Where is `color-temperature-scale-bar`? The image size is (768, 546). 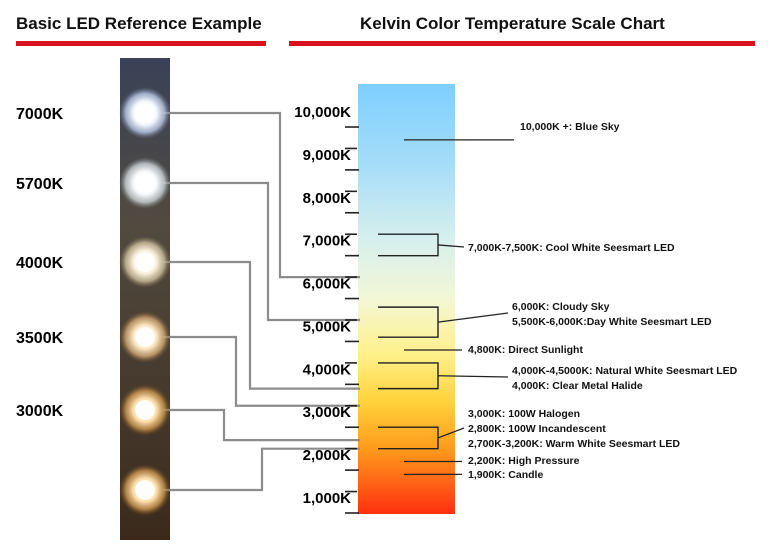 color-temperature-scale-bar is located at coordinates (406, 299).